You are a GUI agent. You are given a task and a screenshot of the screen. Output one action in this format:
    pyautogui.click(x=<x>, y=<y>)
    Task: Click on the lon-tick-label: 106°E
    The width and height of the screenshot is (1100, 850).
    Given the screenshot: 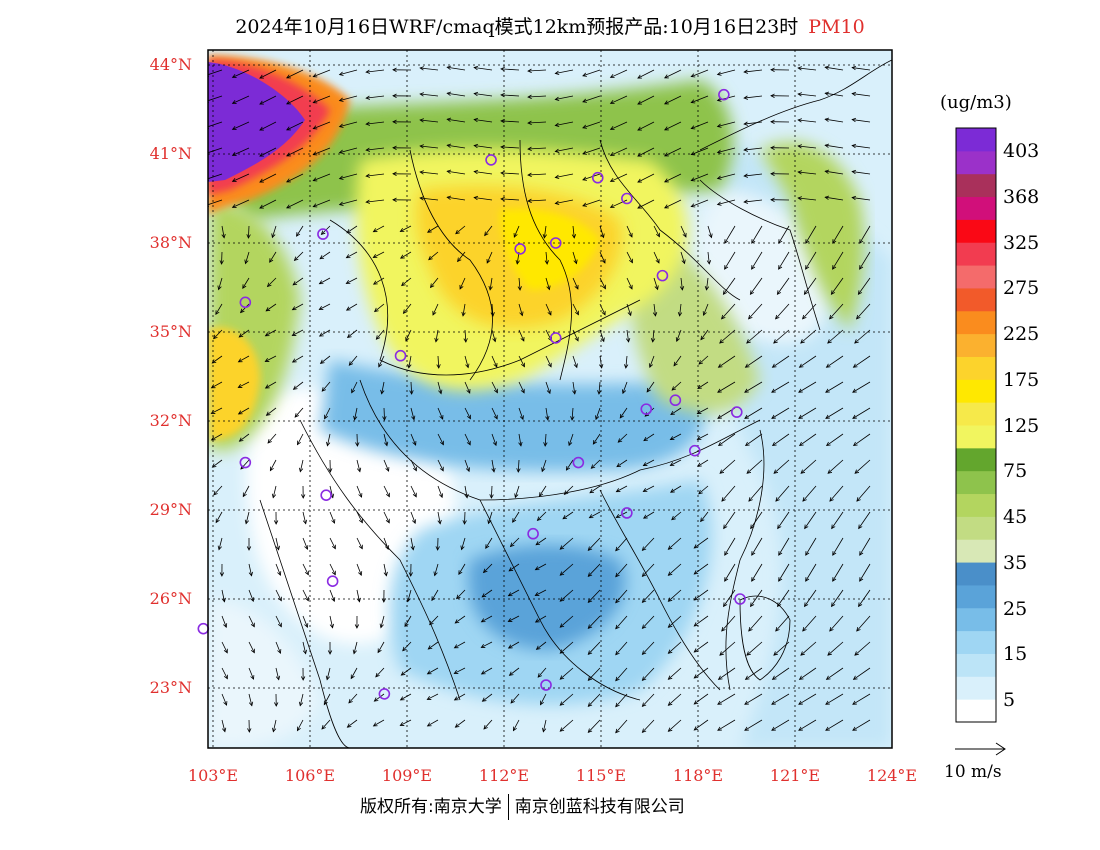 What is the action you would take?
    pyautogui.click(x=310, y=775)
    